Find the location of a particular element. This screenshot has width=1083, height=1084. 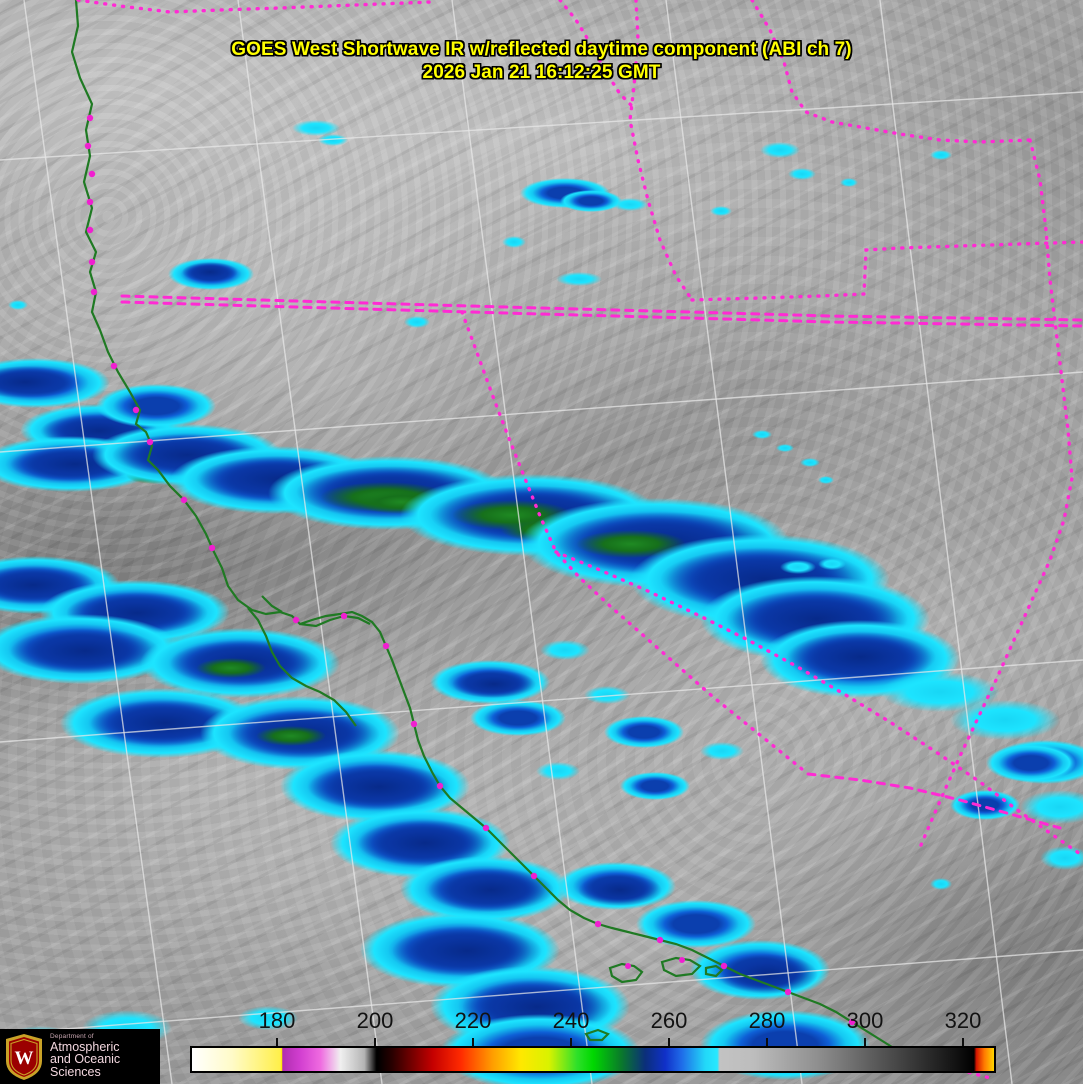

colorbar-gradient is located at coordinates (593, 1059).